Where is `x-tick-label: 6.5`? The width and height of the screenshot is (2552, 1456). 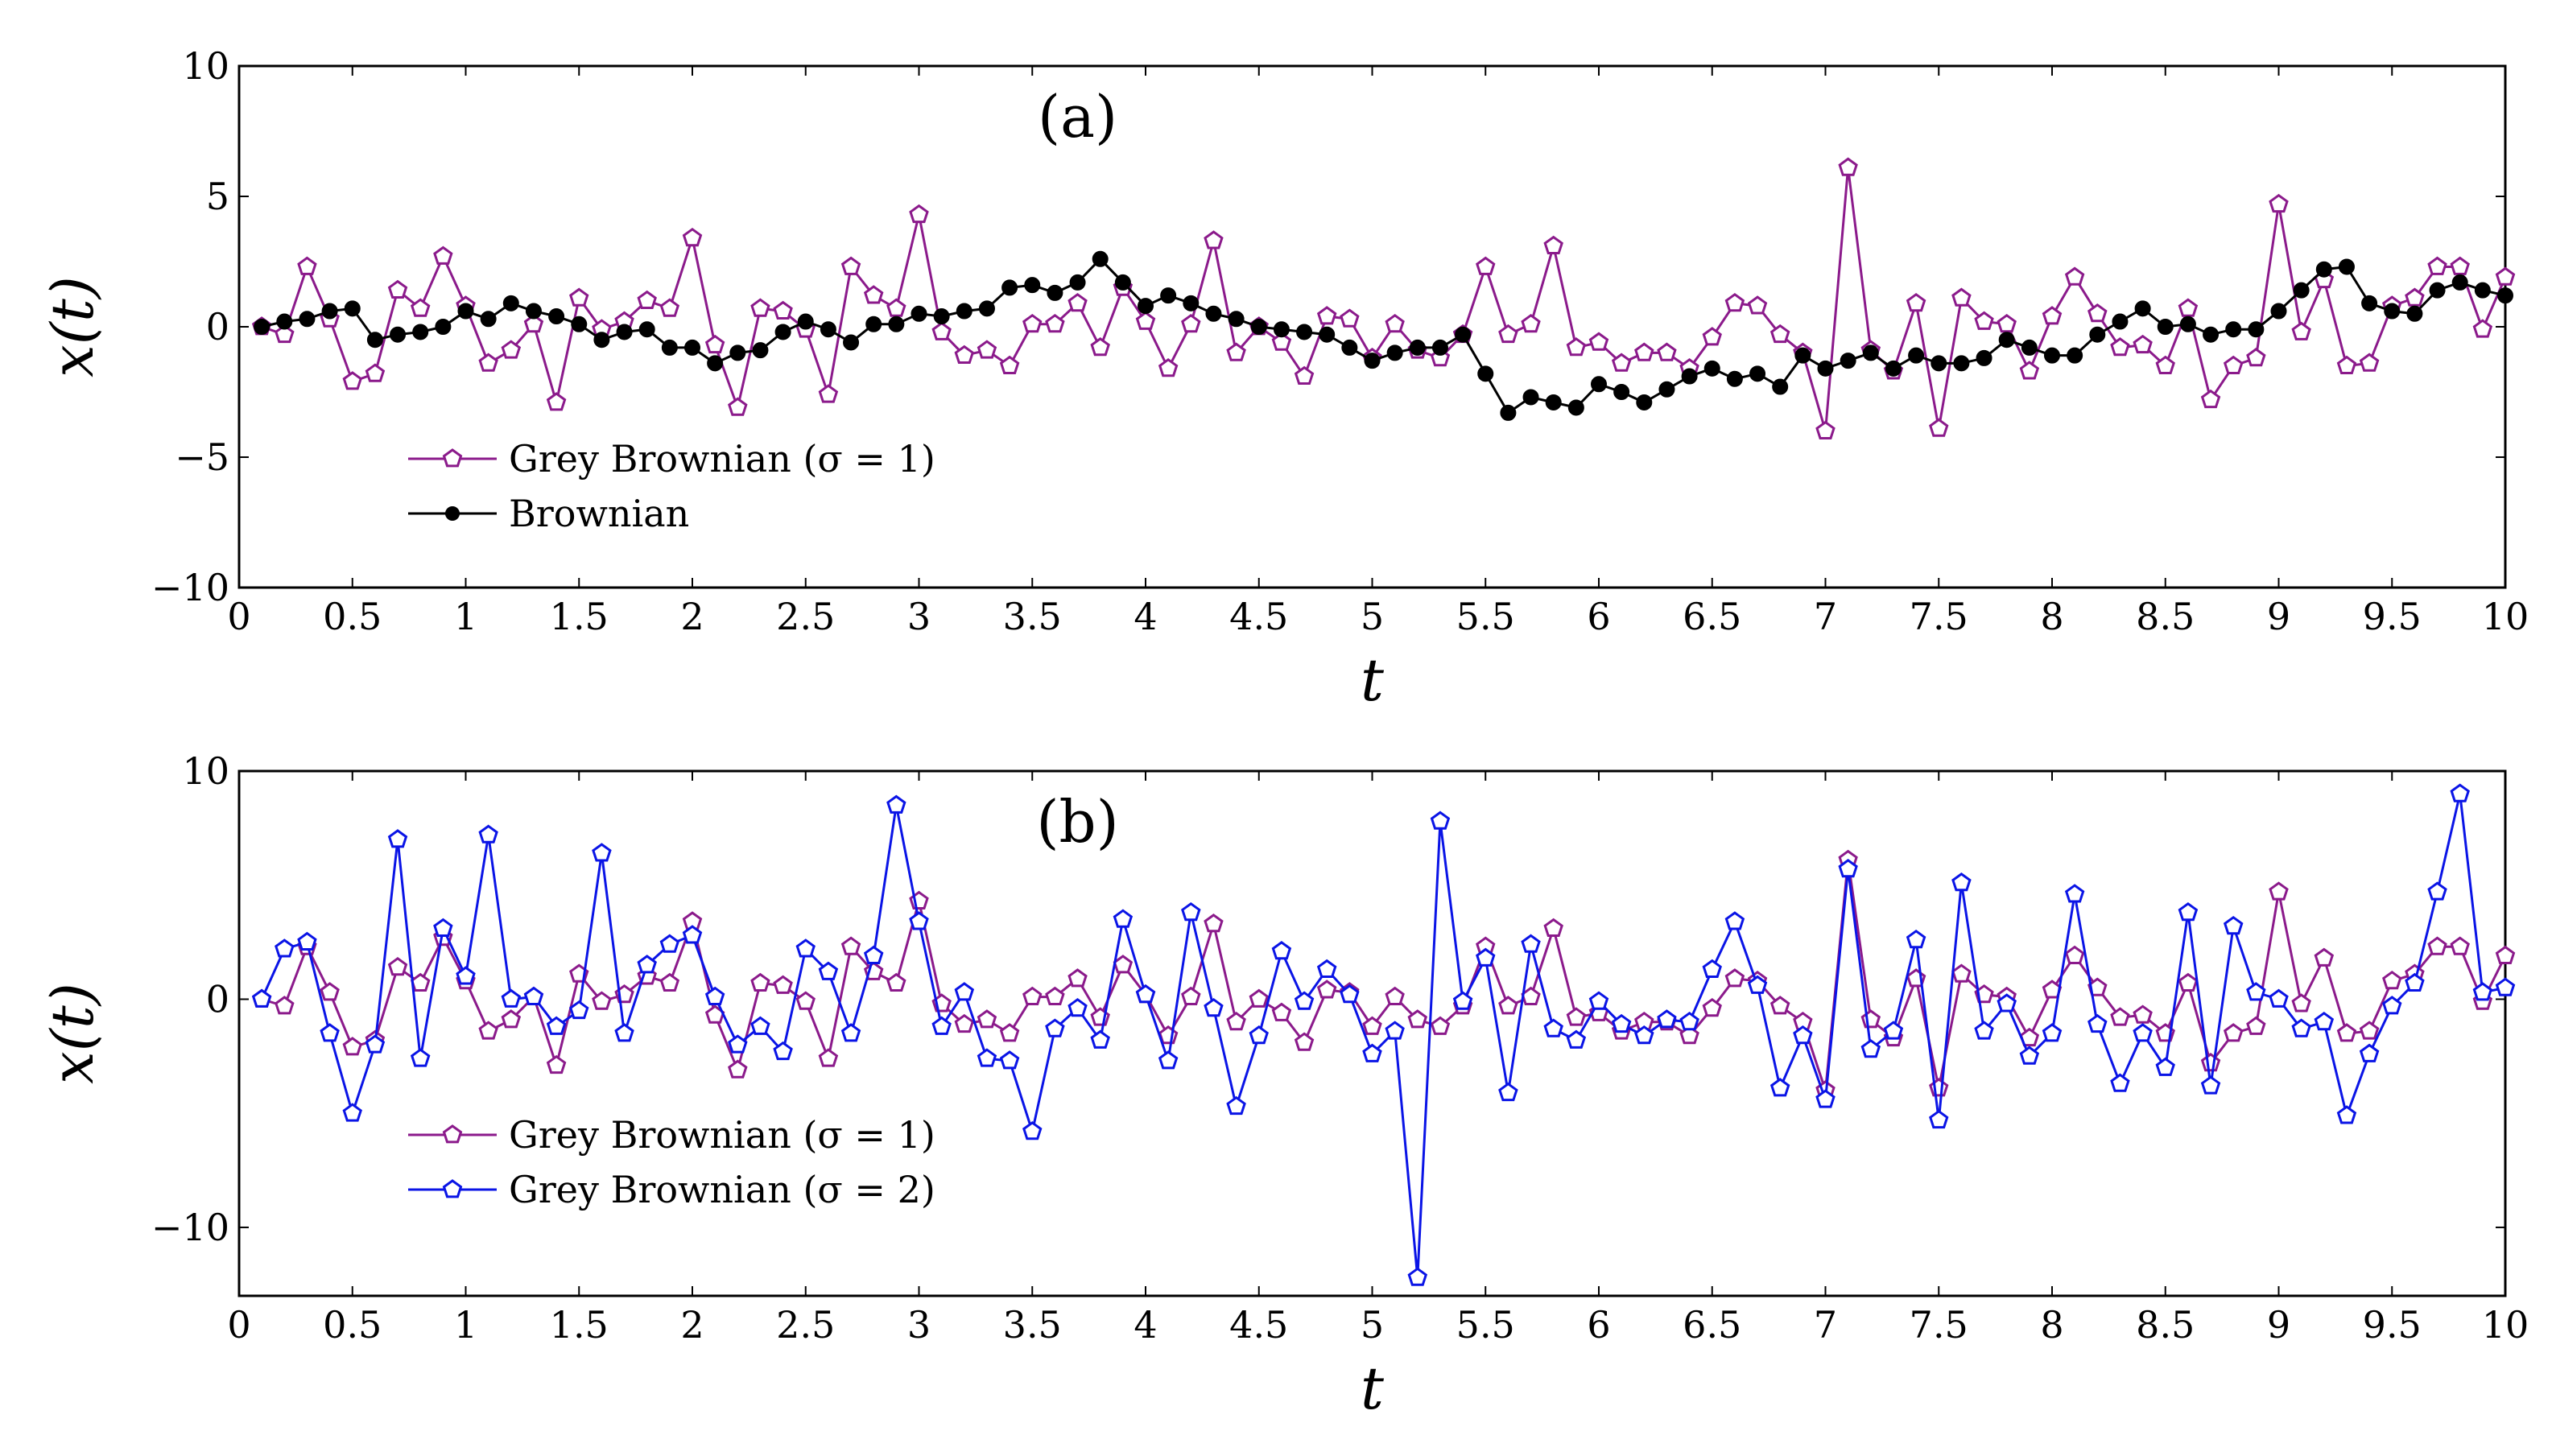 x-tick-label: 6.5 is located at coordinates (1712, 1325).